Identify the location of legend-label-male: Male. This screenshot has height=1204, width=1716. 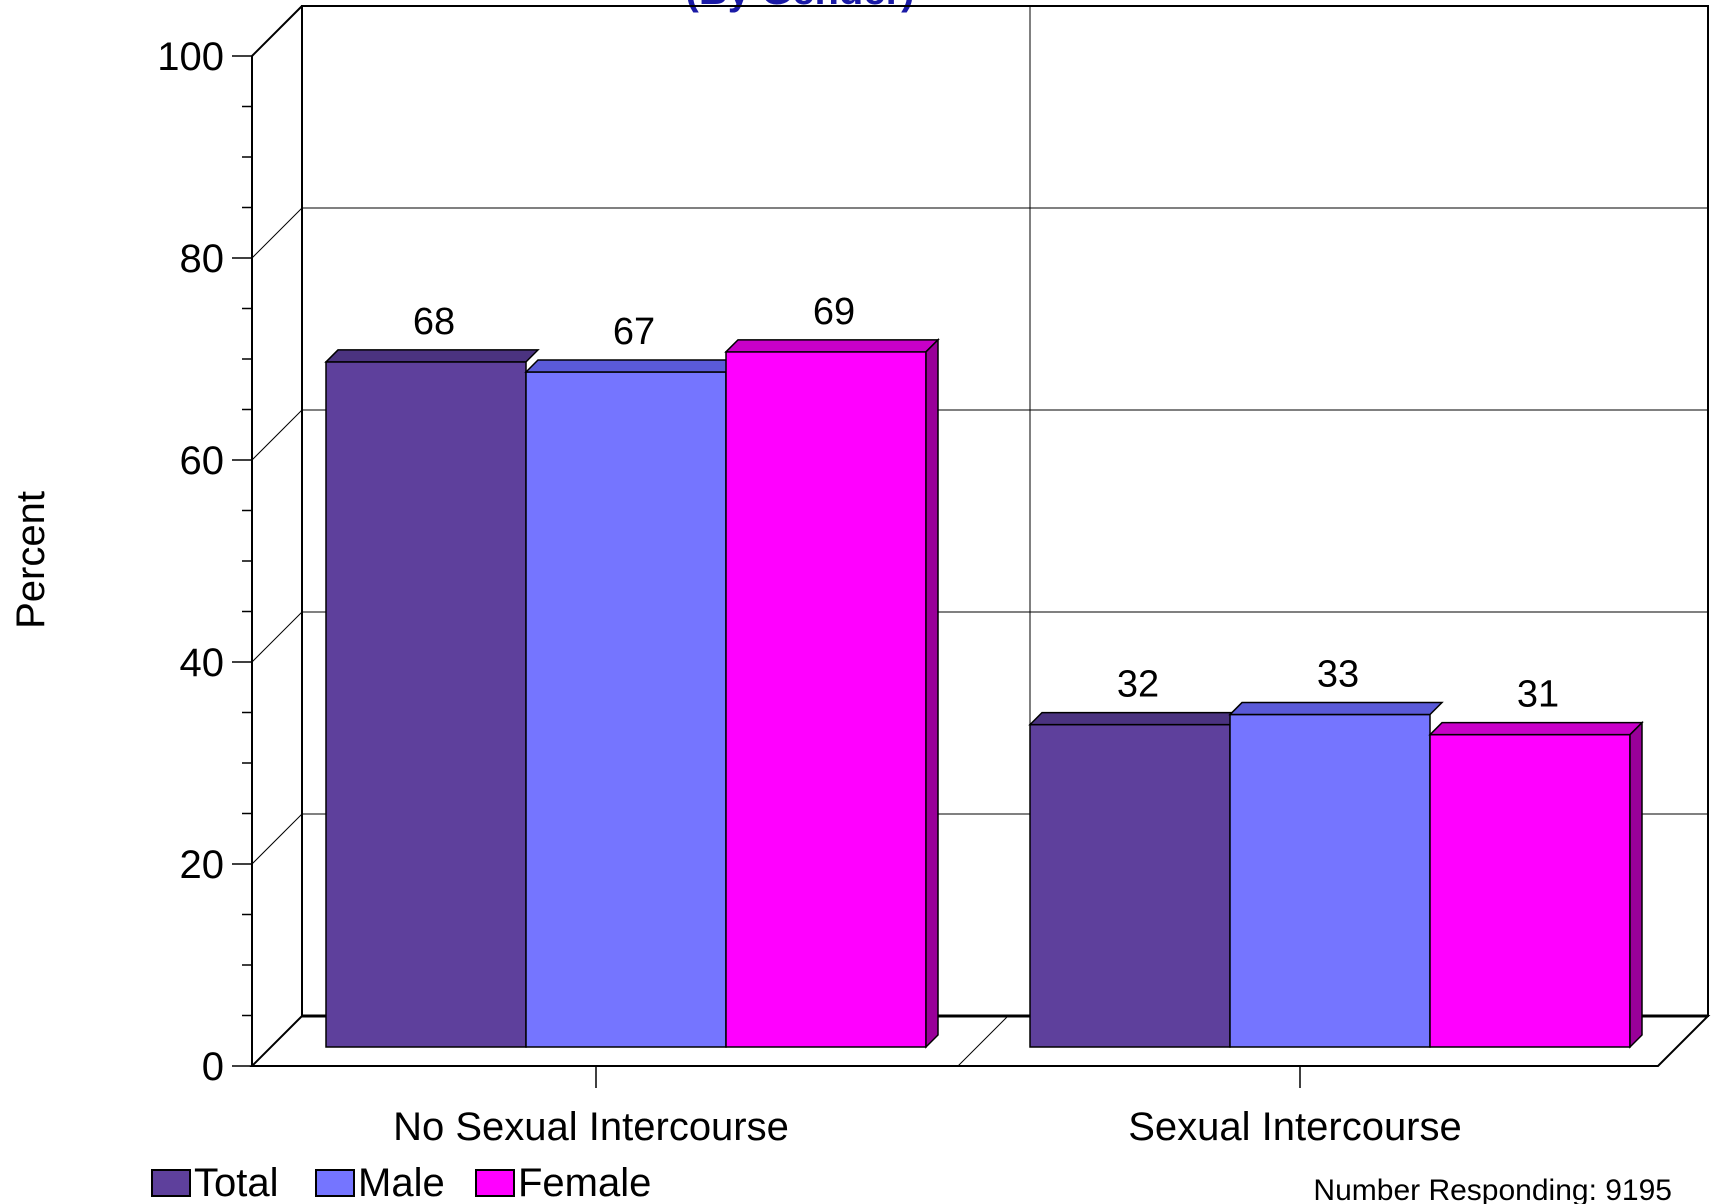
(401, 1182).